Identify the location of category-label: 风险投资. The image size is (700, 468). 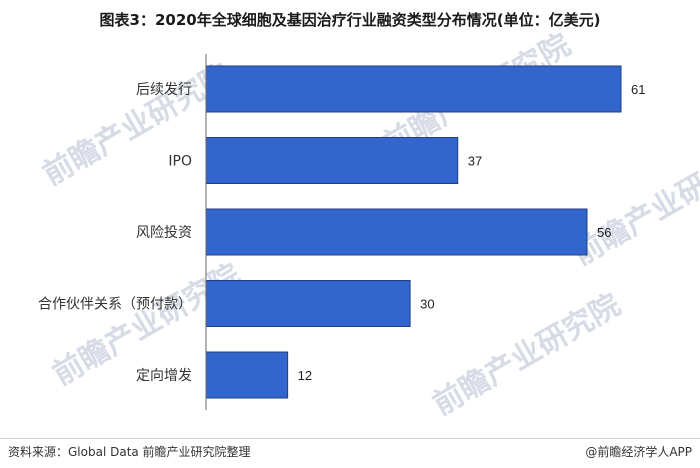
(164, 233).